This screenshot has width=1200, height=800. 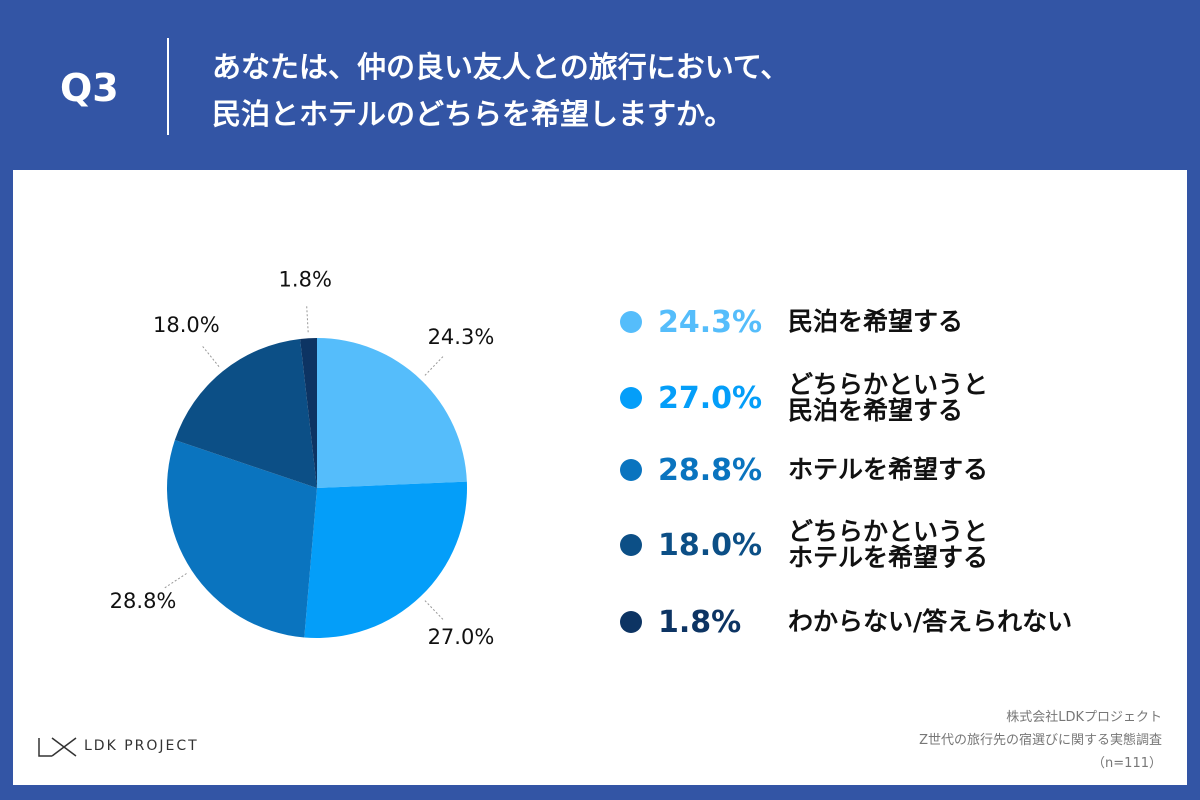 What do you see at coordinates (700, 622) in the screenshot?
I see `legend-value: 1.8%` at bounding box center [700, 622].